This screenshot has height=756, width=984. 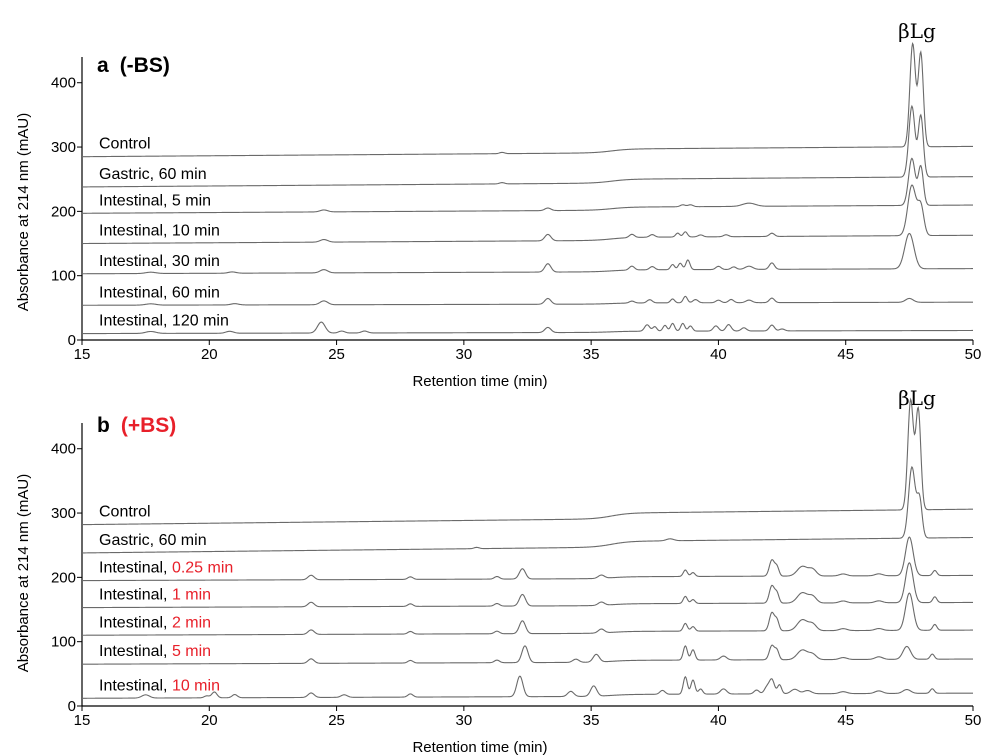 I want to click on panel-b-x-tick-label: 45, so click(x=845, y=720).